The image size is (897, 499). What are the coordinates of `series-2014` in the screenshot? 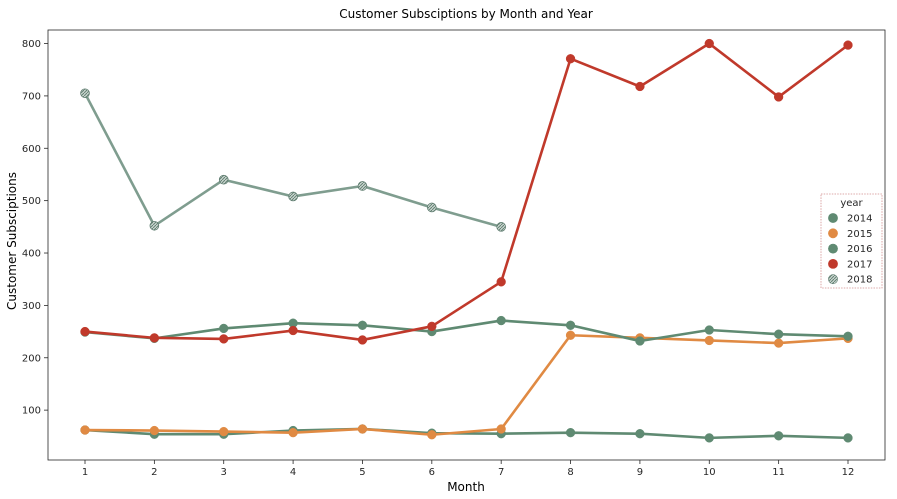 It's located at (466, 433).